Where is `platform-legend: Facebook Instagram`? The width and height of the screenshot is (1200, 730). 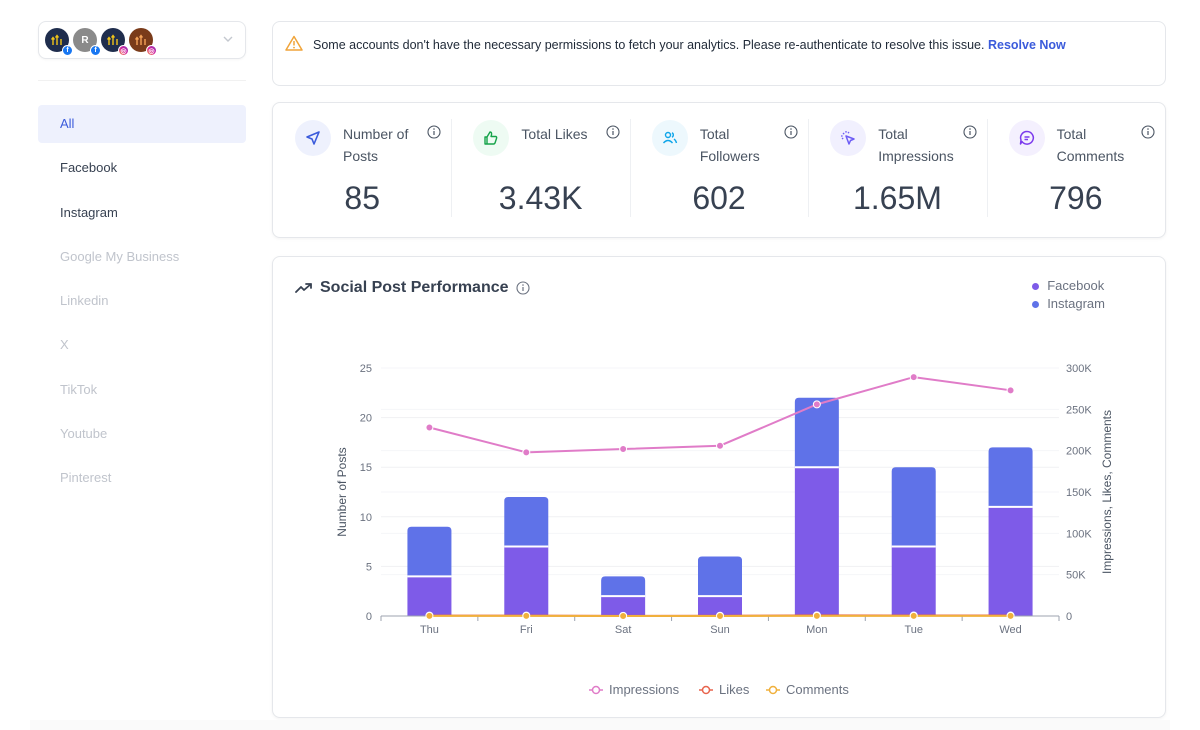 platform-legend: Facebook Instagram is located at coordinates (1068, 295).